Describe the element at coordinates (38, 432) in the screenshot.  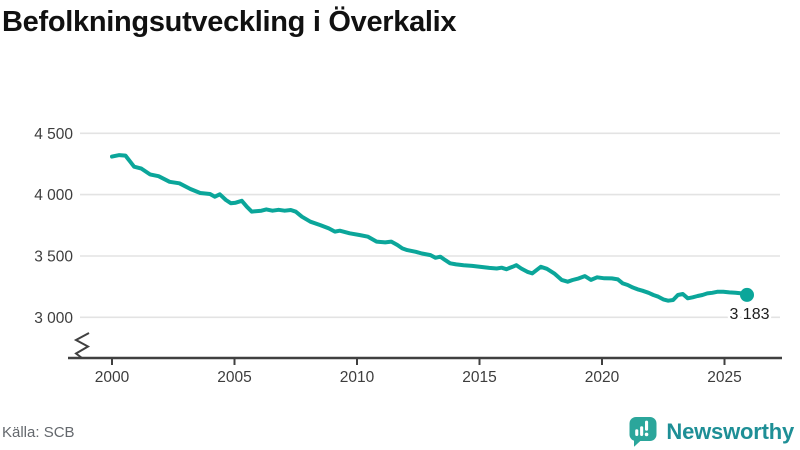
I see `source-note: Källa: SCB` at that location.